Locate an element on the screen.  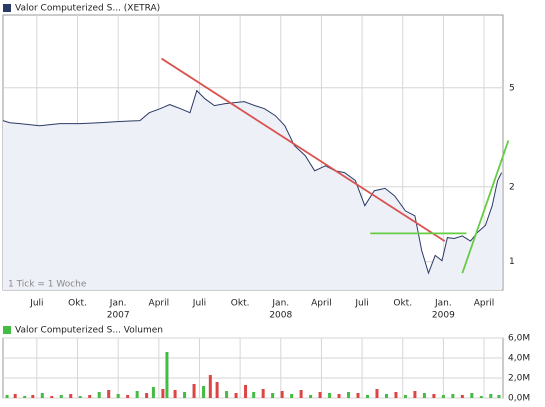
y-tick-label: 5 is located at coordinates (512, 88).